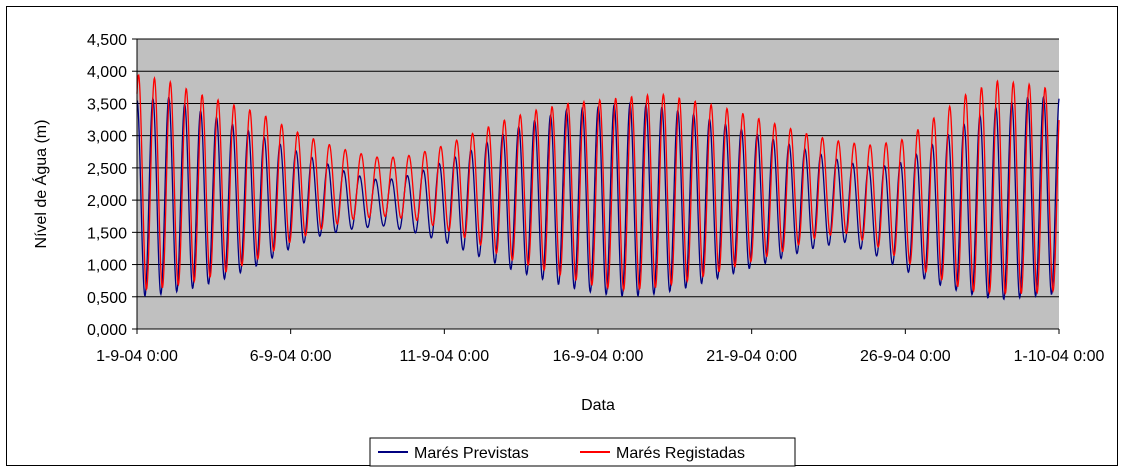 The image size is (1126, 472). What do you see at coordinates (107, 137) in the screenshot?
I see `y-tick-label: 3,000` at bounding box center [107, 137].